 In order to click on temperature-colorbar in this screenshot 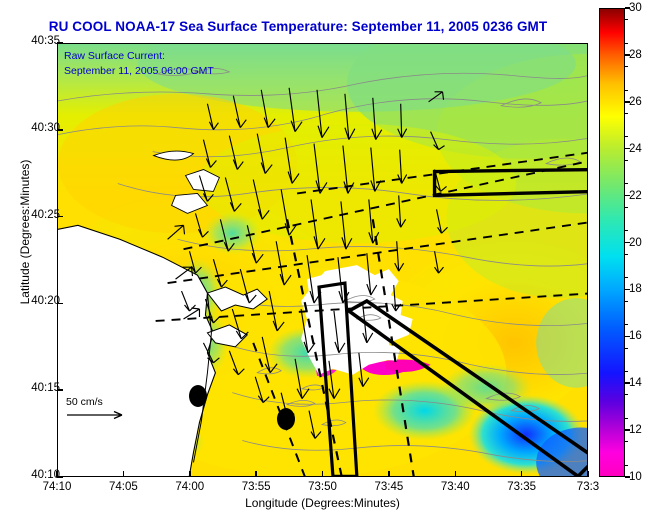, I will do `click(612, 242)`.